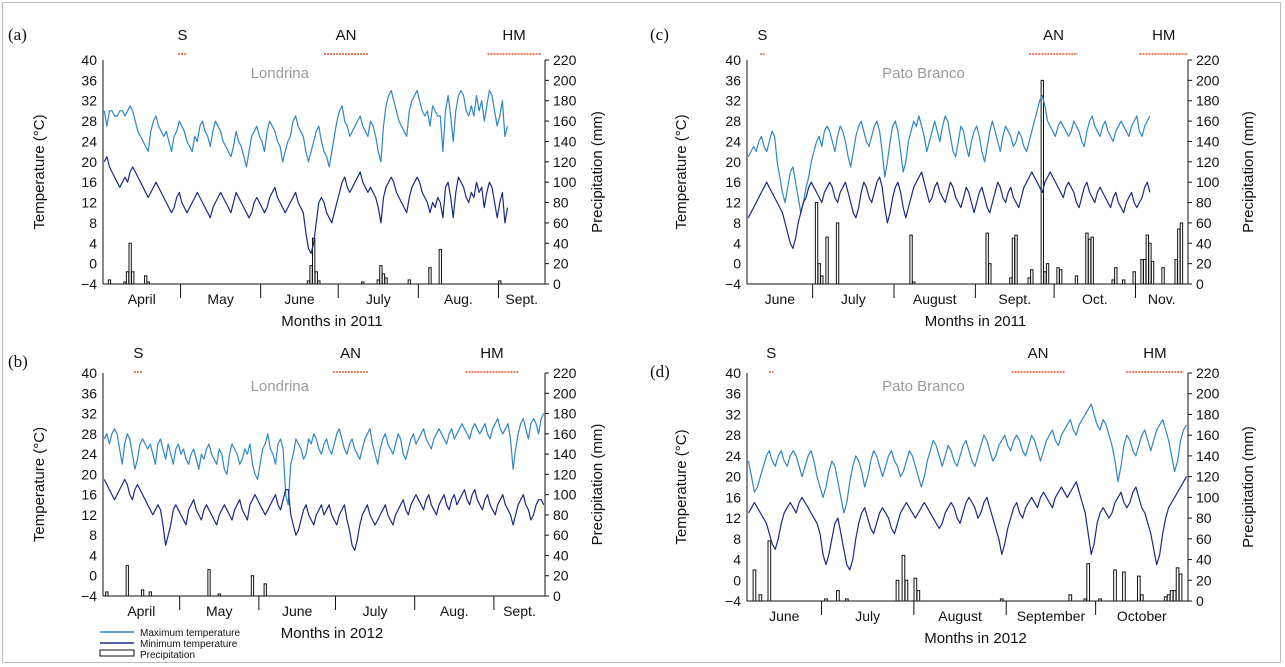 The height and width of the screenshot is (667, 1285). Describe the element at coordinates (737, 223) in the screenshot. I see `y-tick-label: 8` at that location.